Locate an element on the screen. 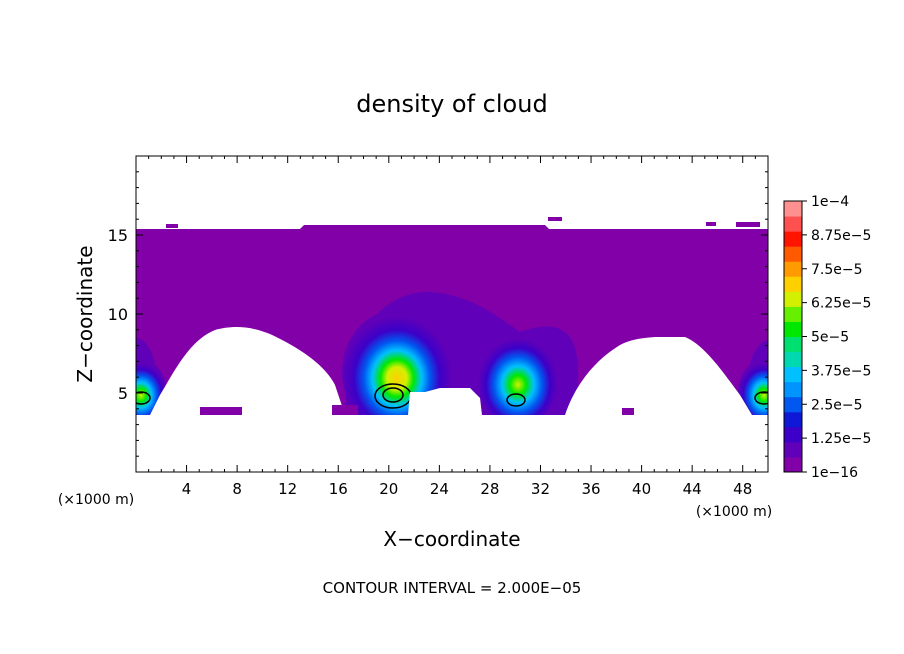  x-tick-label: 12 is located at coordinates (287, 489).